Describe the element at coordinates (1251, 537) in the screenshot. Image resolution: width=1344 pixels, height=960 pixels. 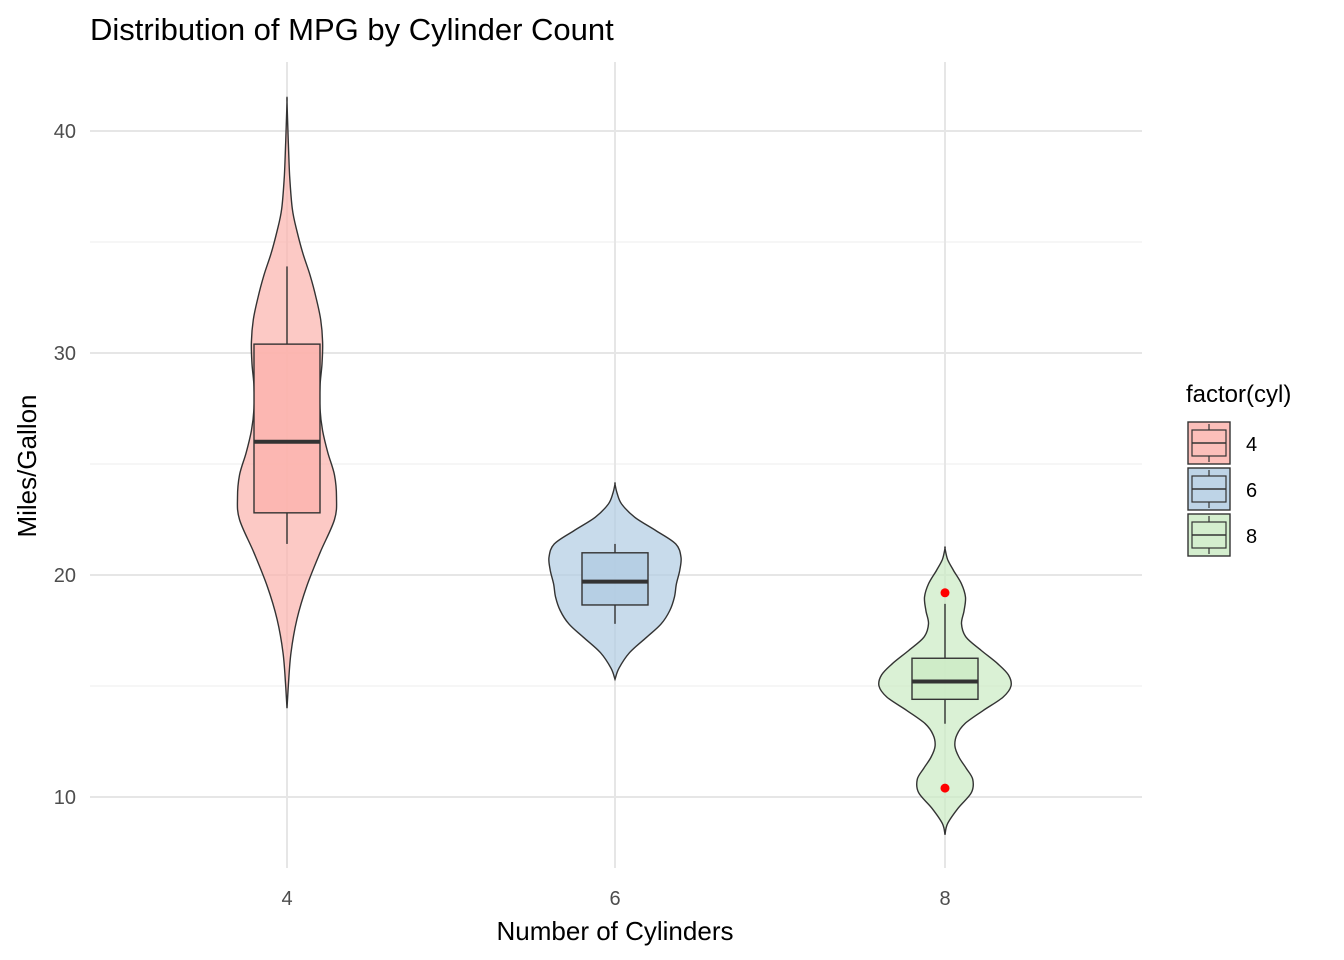
I see `legend-label: 8` at that location.